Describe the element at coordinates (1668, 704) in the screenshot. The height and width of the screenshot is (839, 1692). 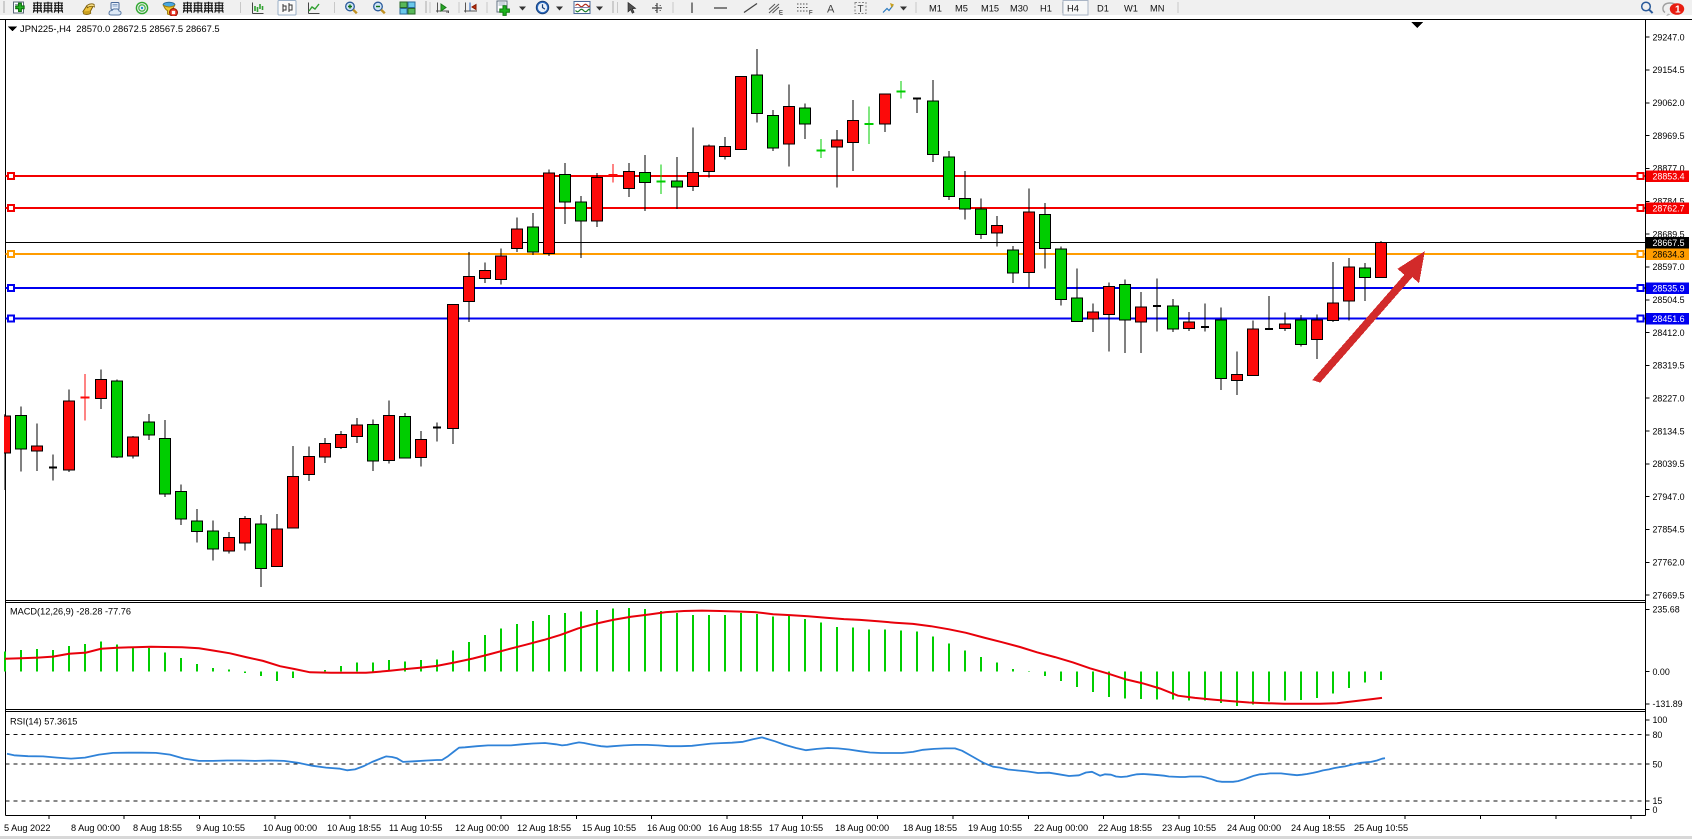
I see `svg-text: -131.89` at that location.